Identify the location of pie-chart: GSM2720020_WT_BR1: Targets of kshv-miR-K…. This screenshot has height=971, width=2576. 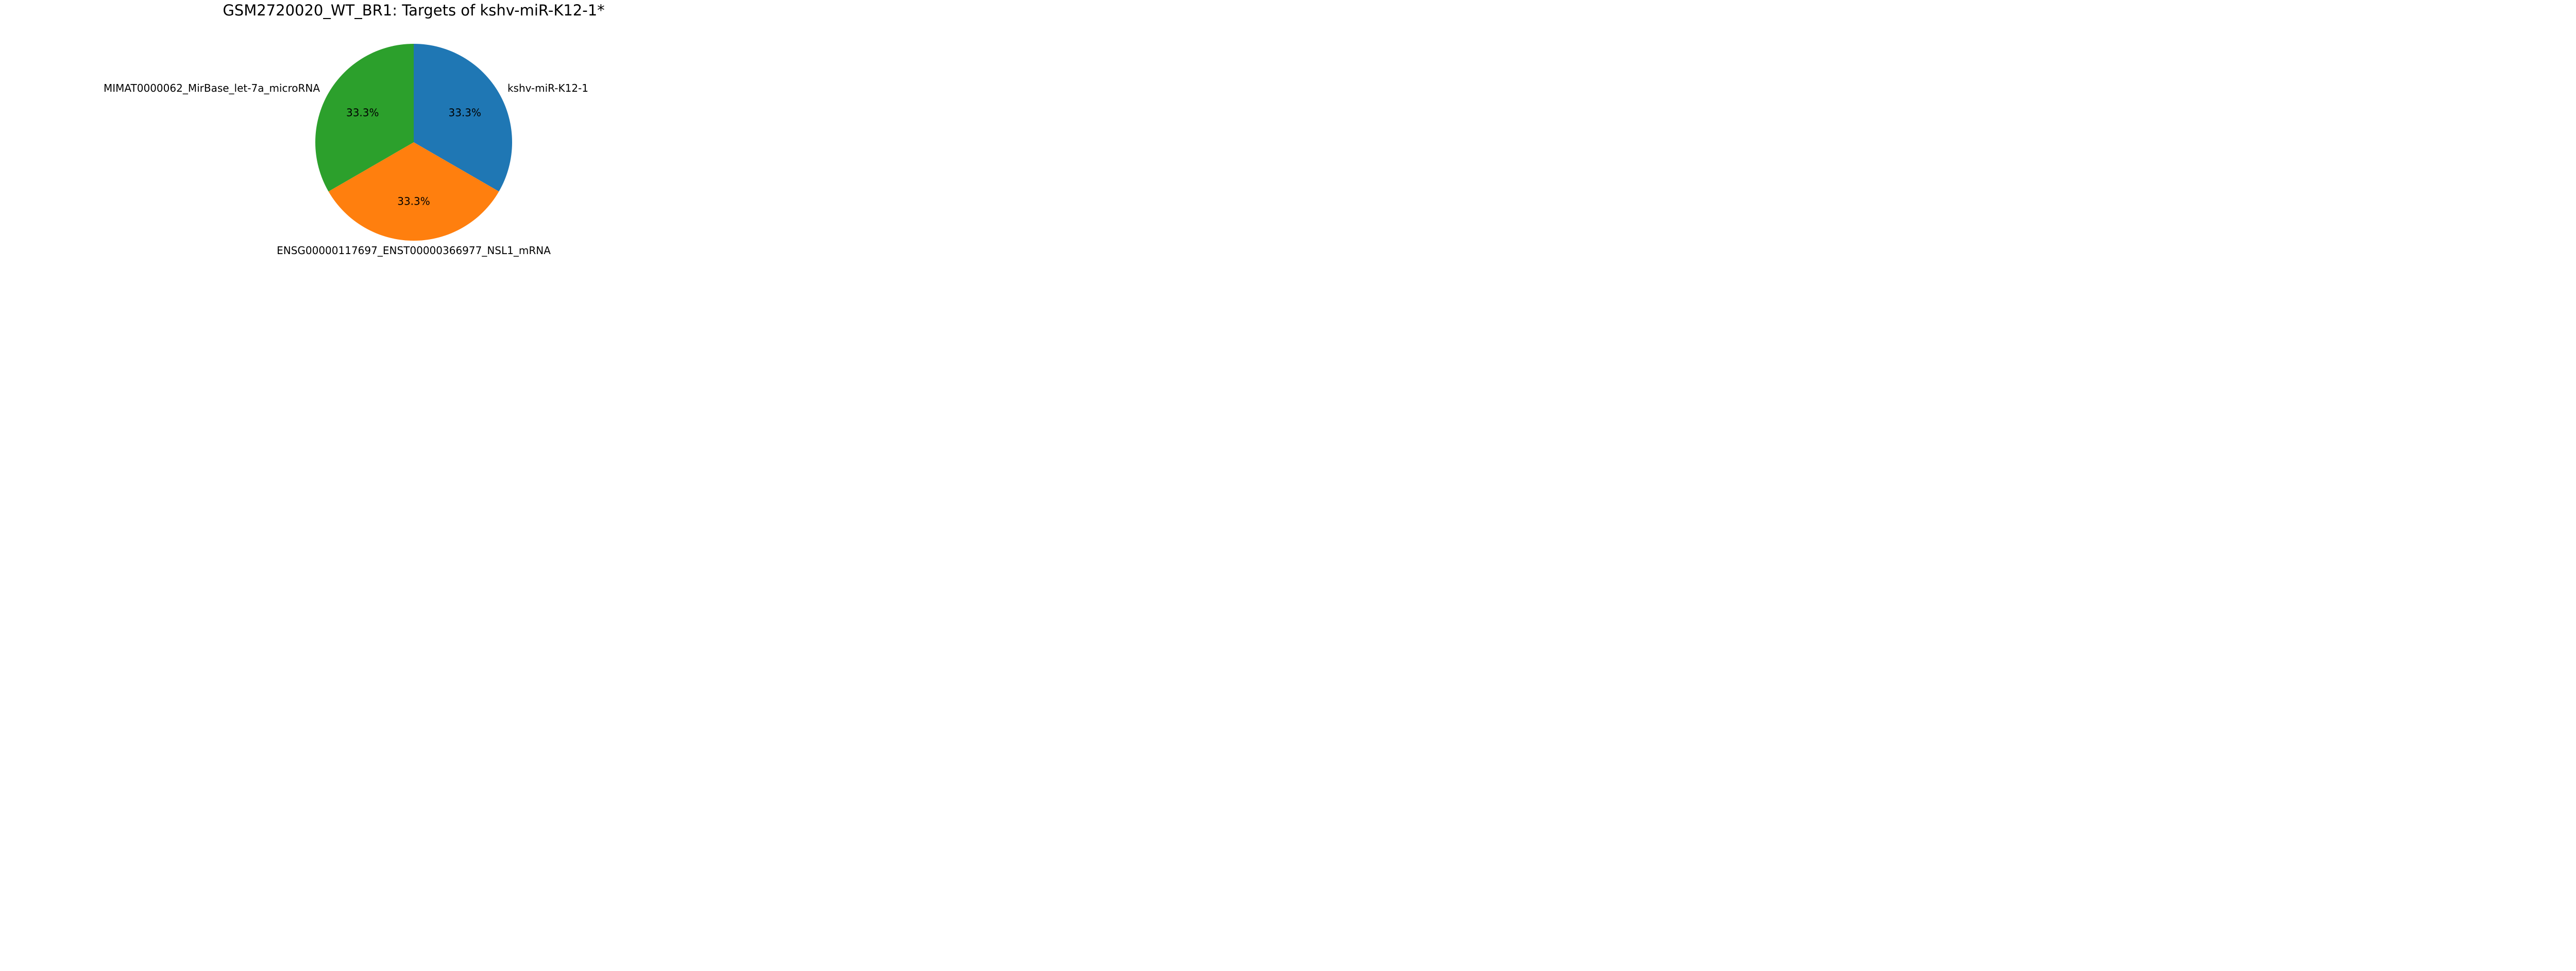
(354, 129).